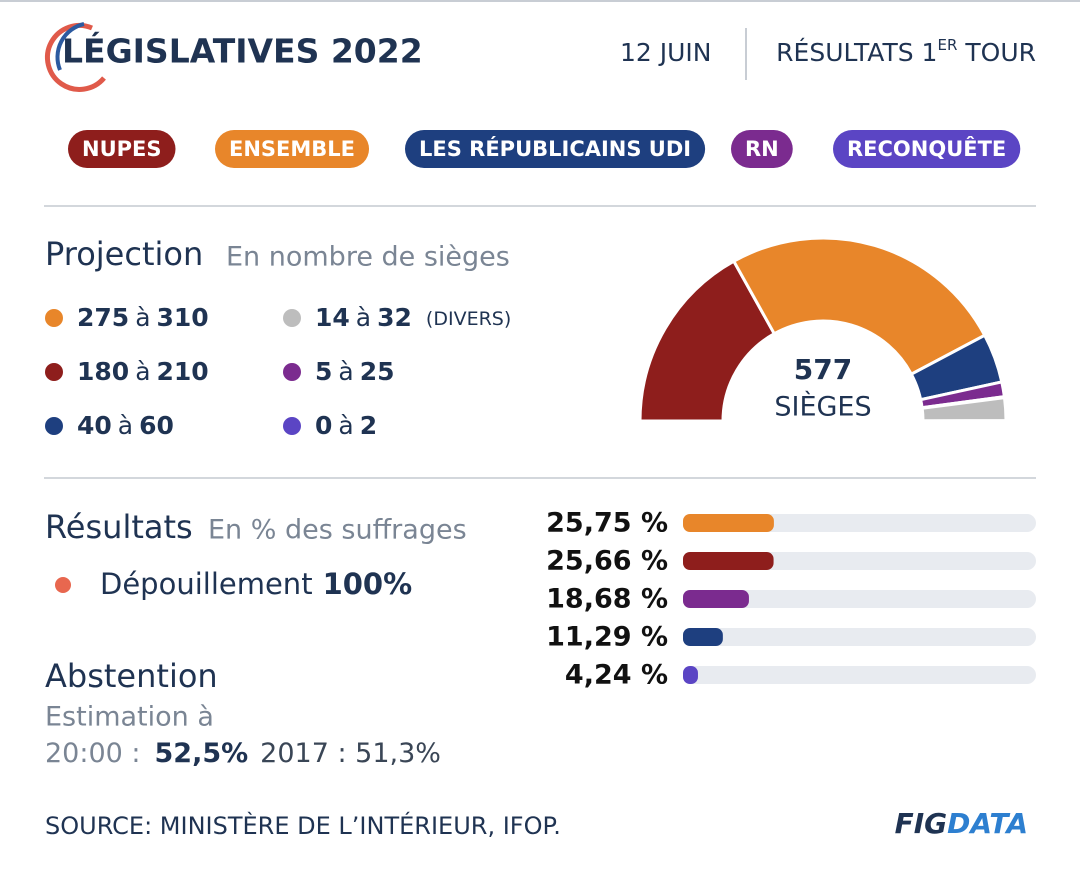 Image resolution: width=1080 pixels, height=872 pixels. I want to click on logo-part: DATA, so click(987, 823).